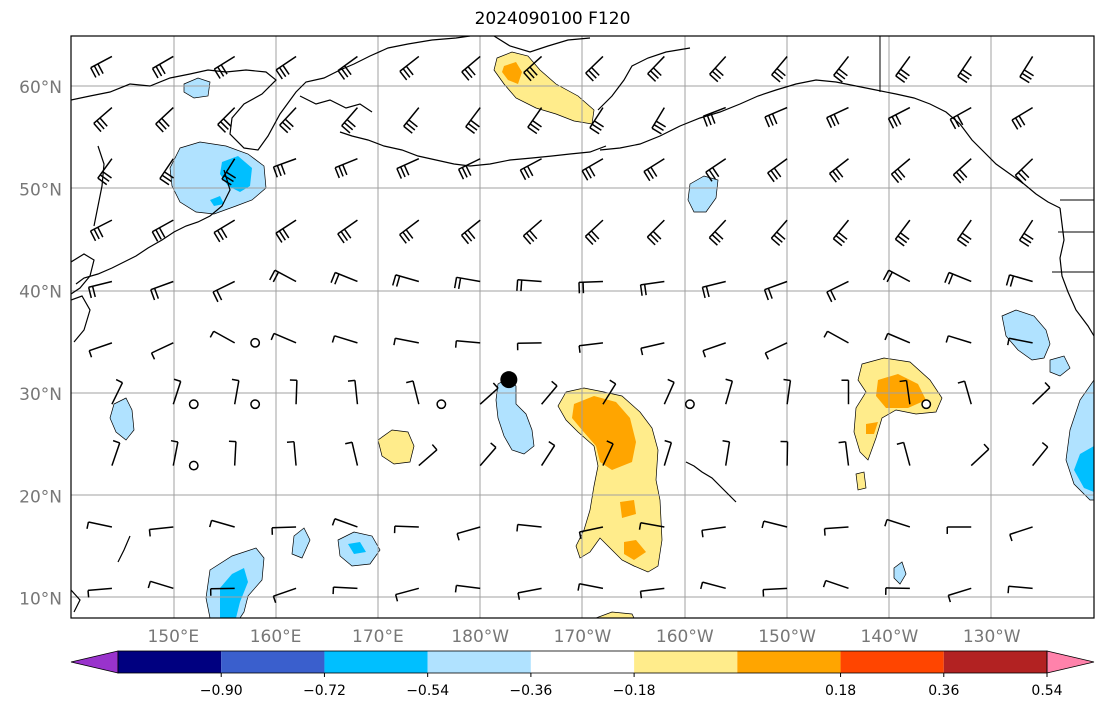  Describe the element at coordinates (1060, 366) in the screenshot. I see `neg-region-east-coast2` at that location.